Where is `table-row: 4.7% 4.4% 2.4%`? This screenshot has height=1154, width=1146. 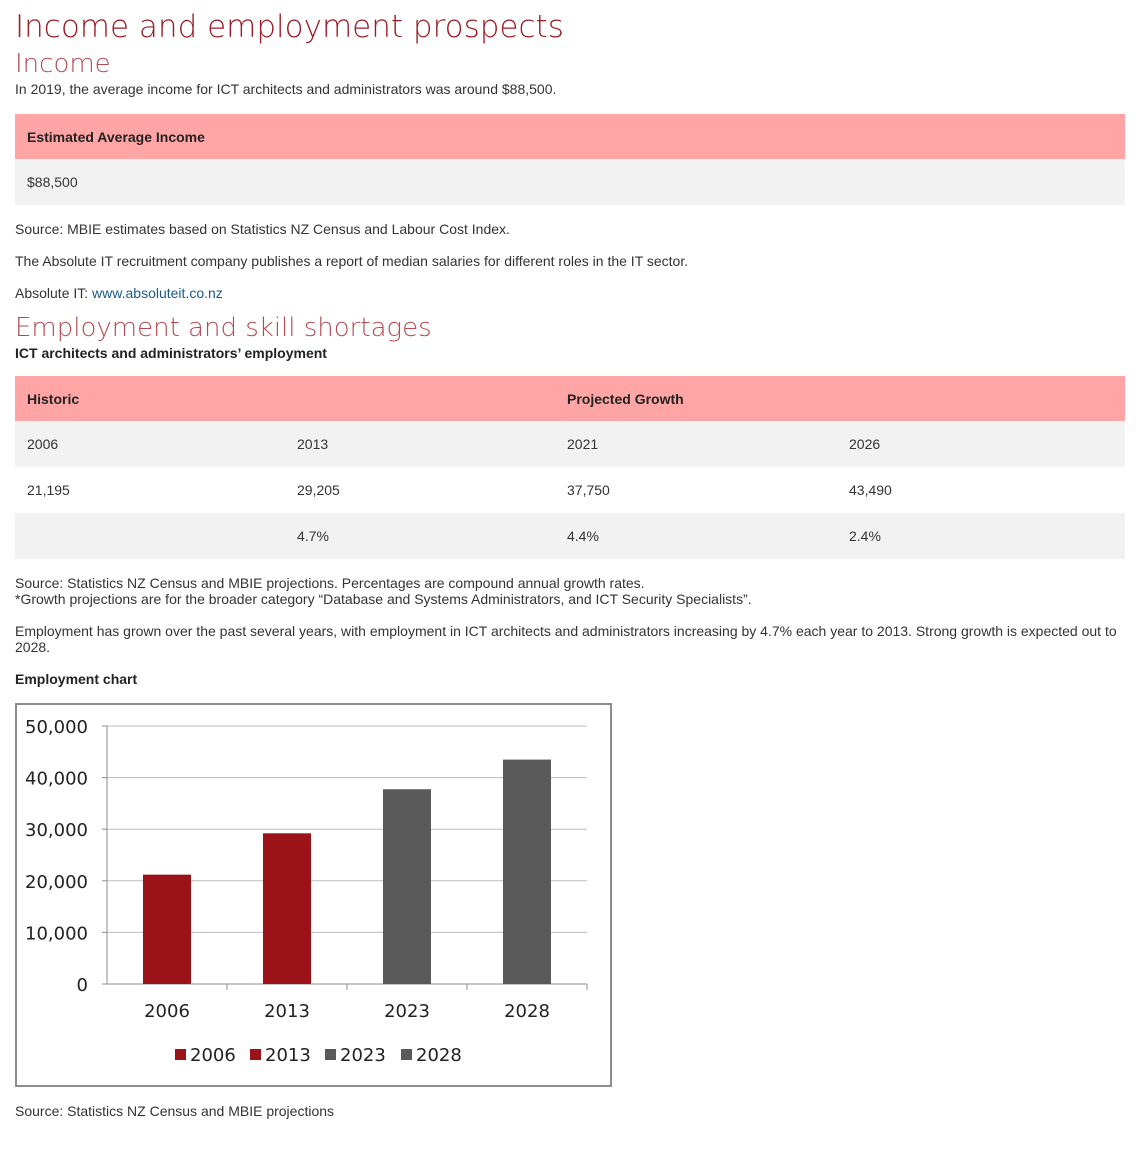
table-row: 4.7% 4.4% 2.4% is located at coordinates (570, 536).